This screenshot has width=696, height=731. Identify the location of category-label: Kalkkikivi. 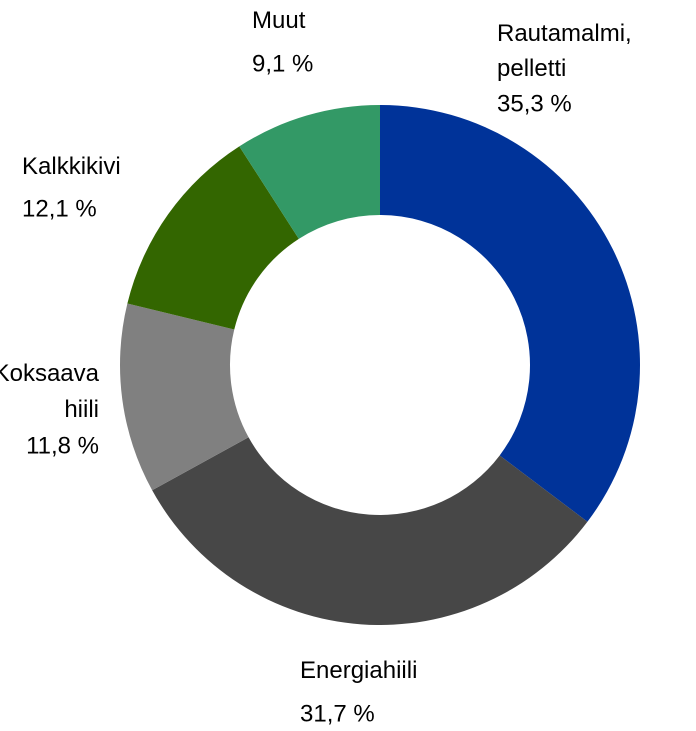
(71, 166).